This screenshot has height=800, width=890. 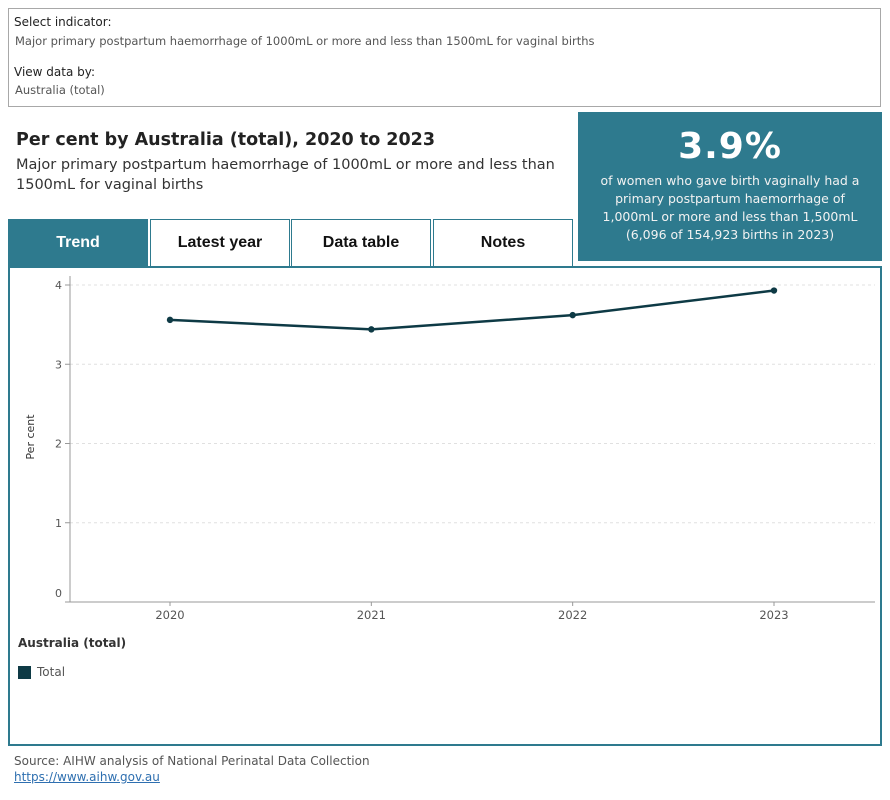 I want to click on legend-title: Australia (total), so click(x=72, y=643).